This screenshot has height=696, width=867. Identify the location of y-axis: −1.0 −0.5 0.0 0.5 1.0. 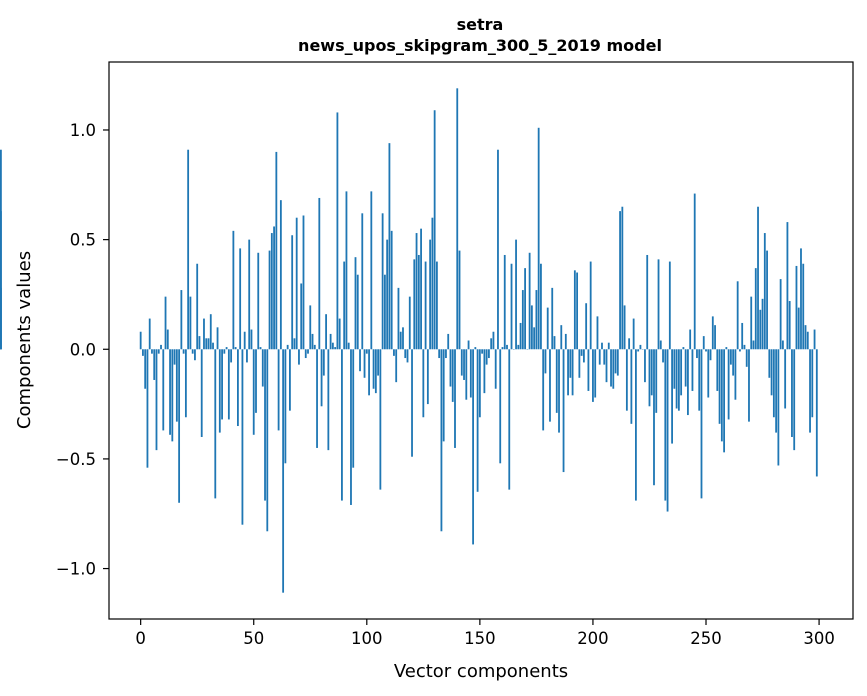
(82, 350).